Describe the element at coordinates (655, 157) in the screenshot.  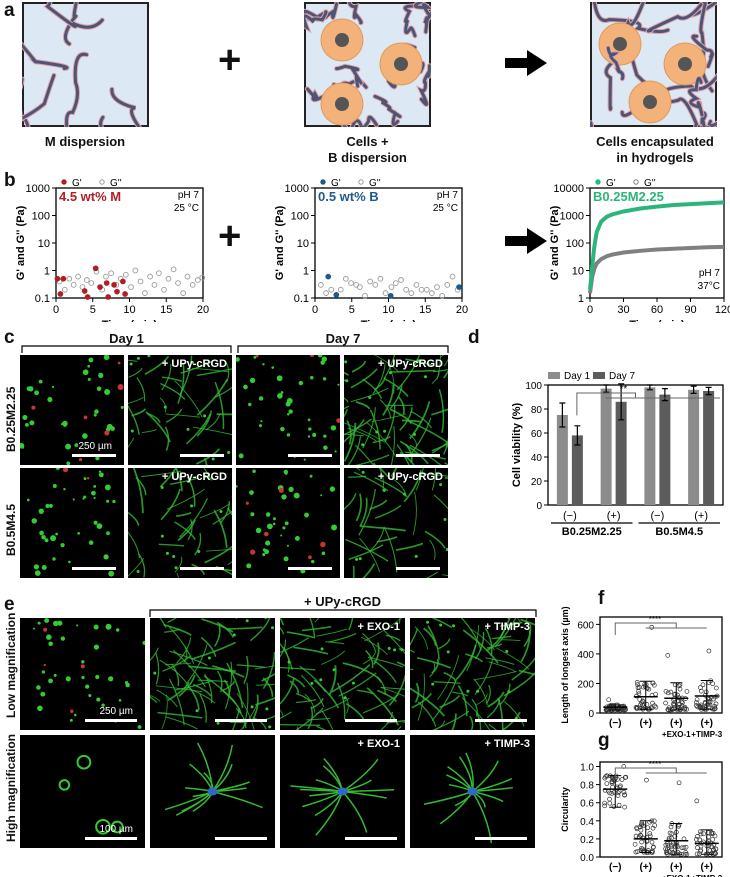
I see `caption-in-hydrogels: in hydrogels` at that location.